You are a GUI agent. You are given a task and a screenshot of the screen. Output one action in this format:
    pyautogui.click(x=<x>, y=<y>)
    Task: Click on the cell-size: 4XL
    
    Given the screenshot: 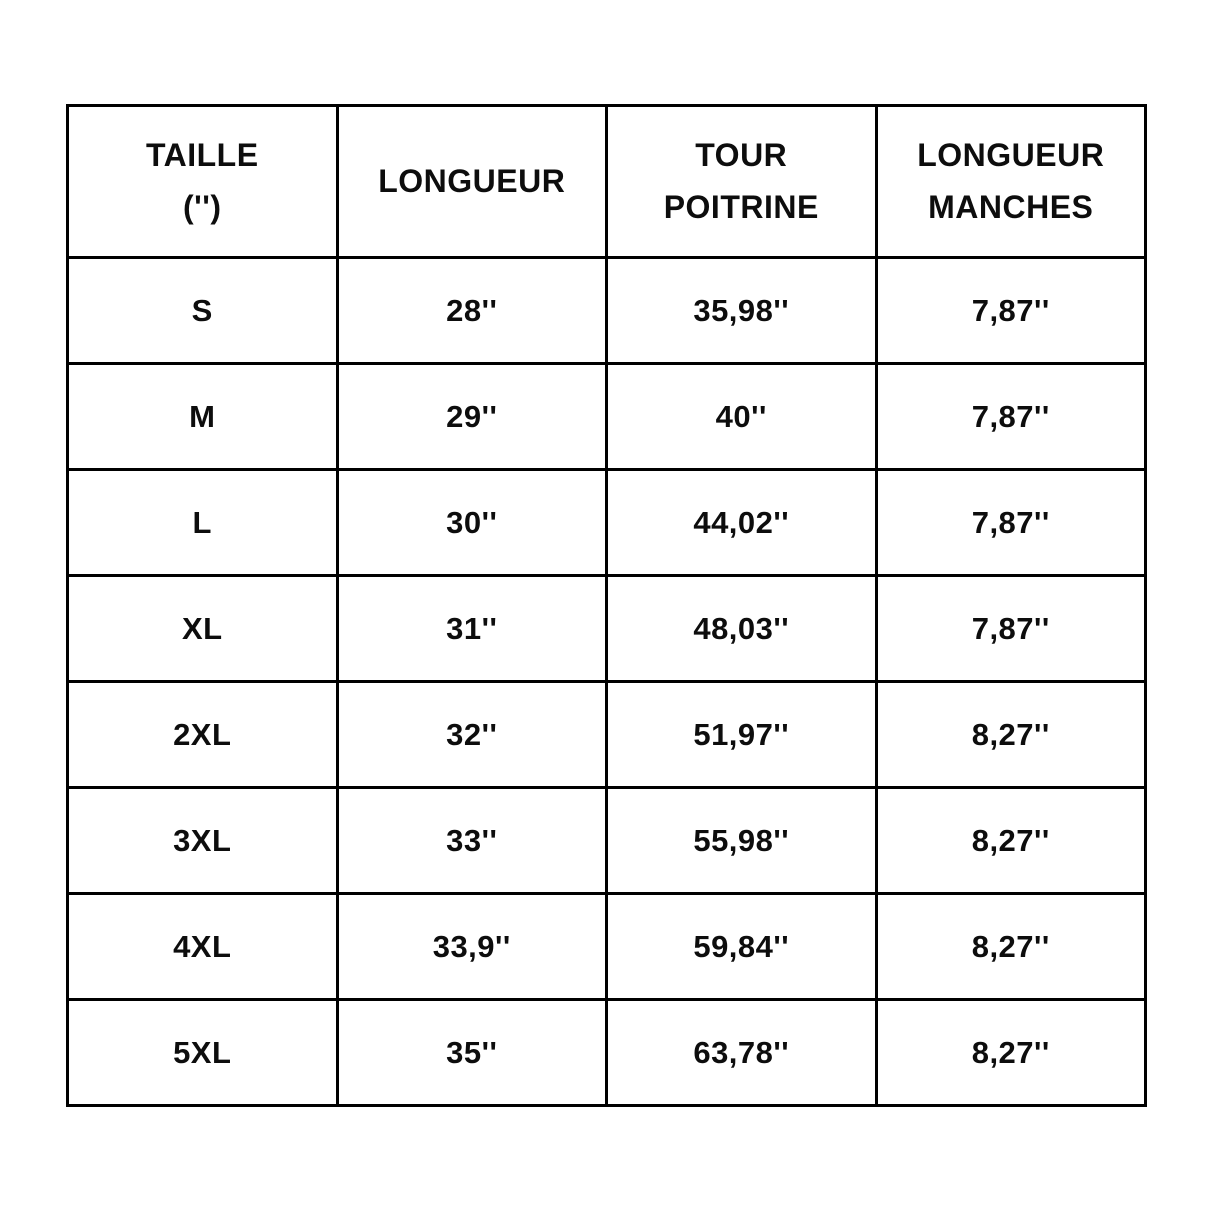 What is the action you would take?
    pyautogui.click(x=202, y=946)
    